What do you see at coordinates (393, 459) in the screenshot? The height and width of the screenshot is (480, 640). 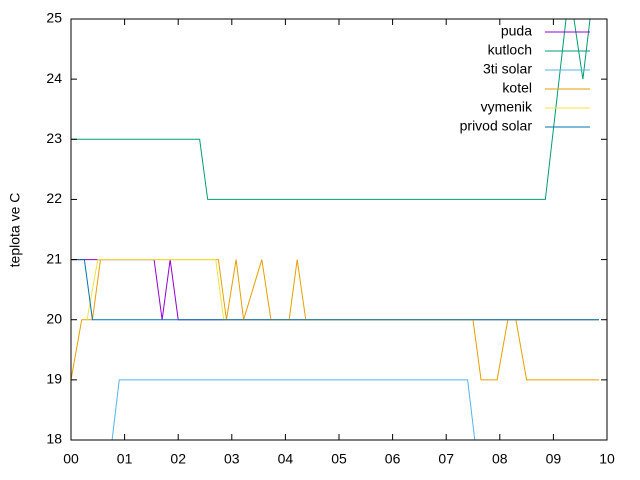 I see `x-tick-label: 06` at bounding box center [393, 459].